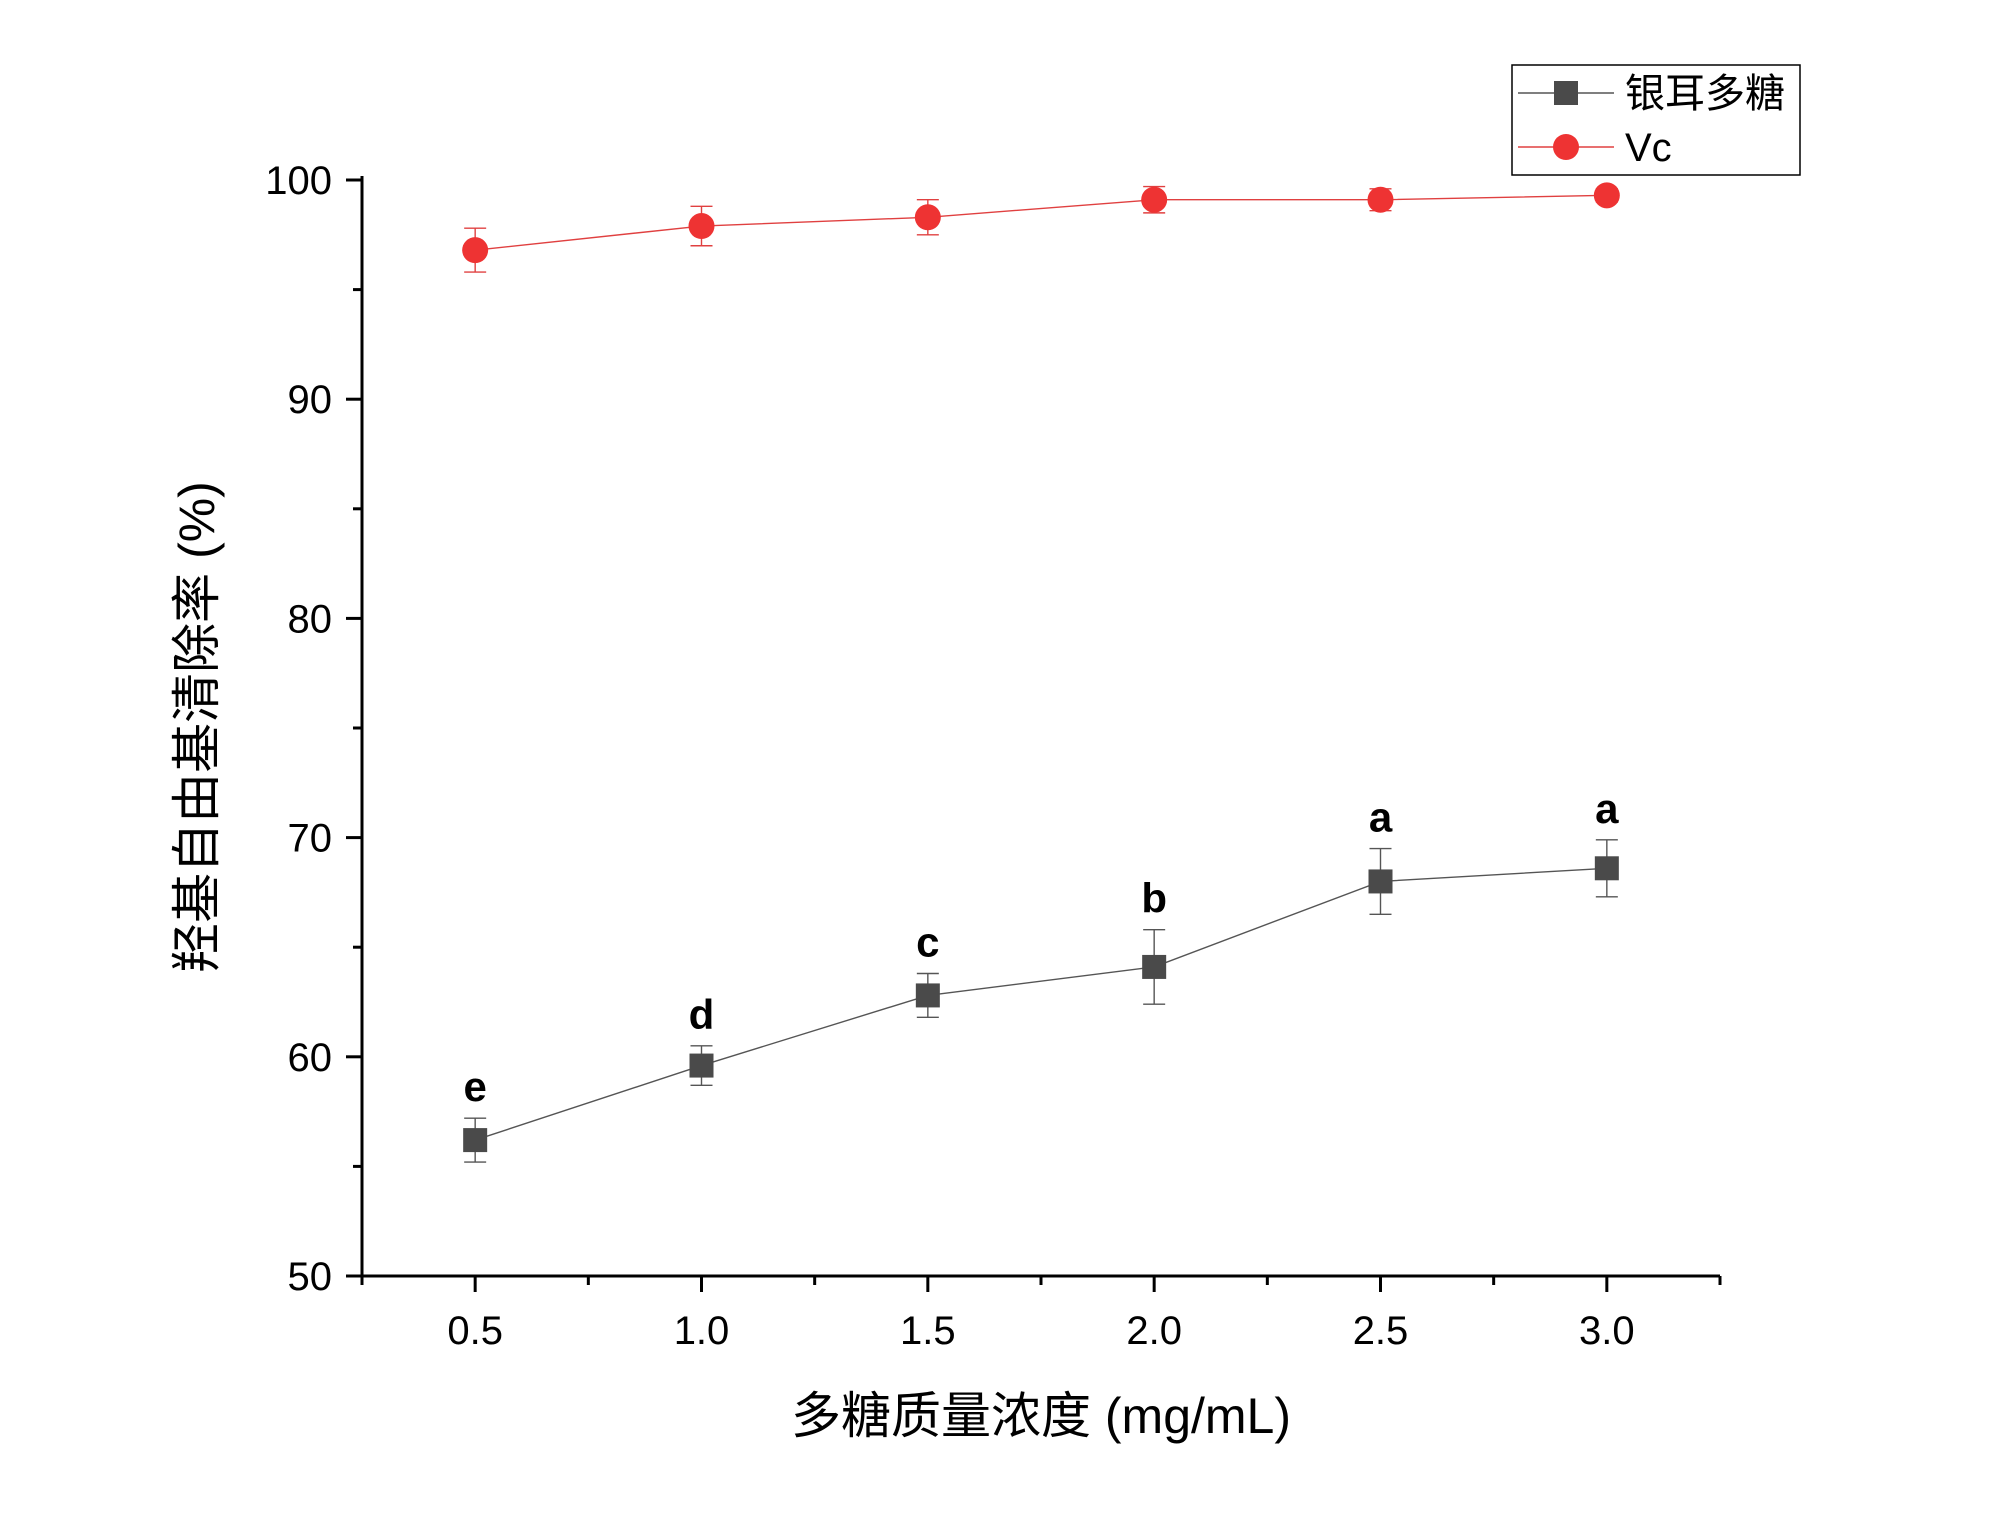 This screenshot has width=1999, height=1536. What do you see at coordinates (1566, 93) in the screenshot?
I see `legend-marker-square` at bounding box center [1566, 93].